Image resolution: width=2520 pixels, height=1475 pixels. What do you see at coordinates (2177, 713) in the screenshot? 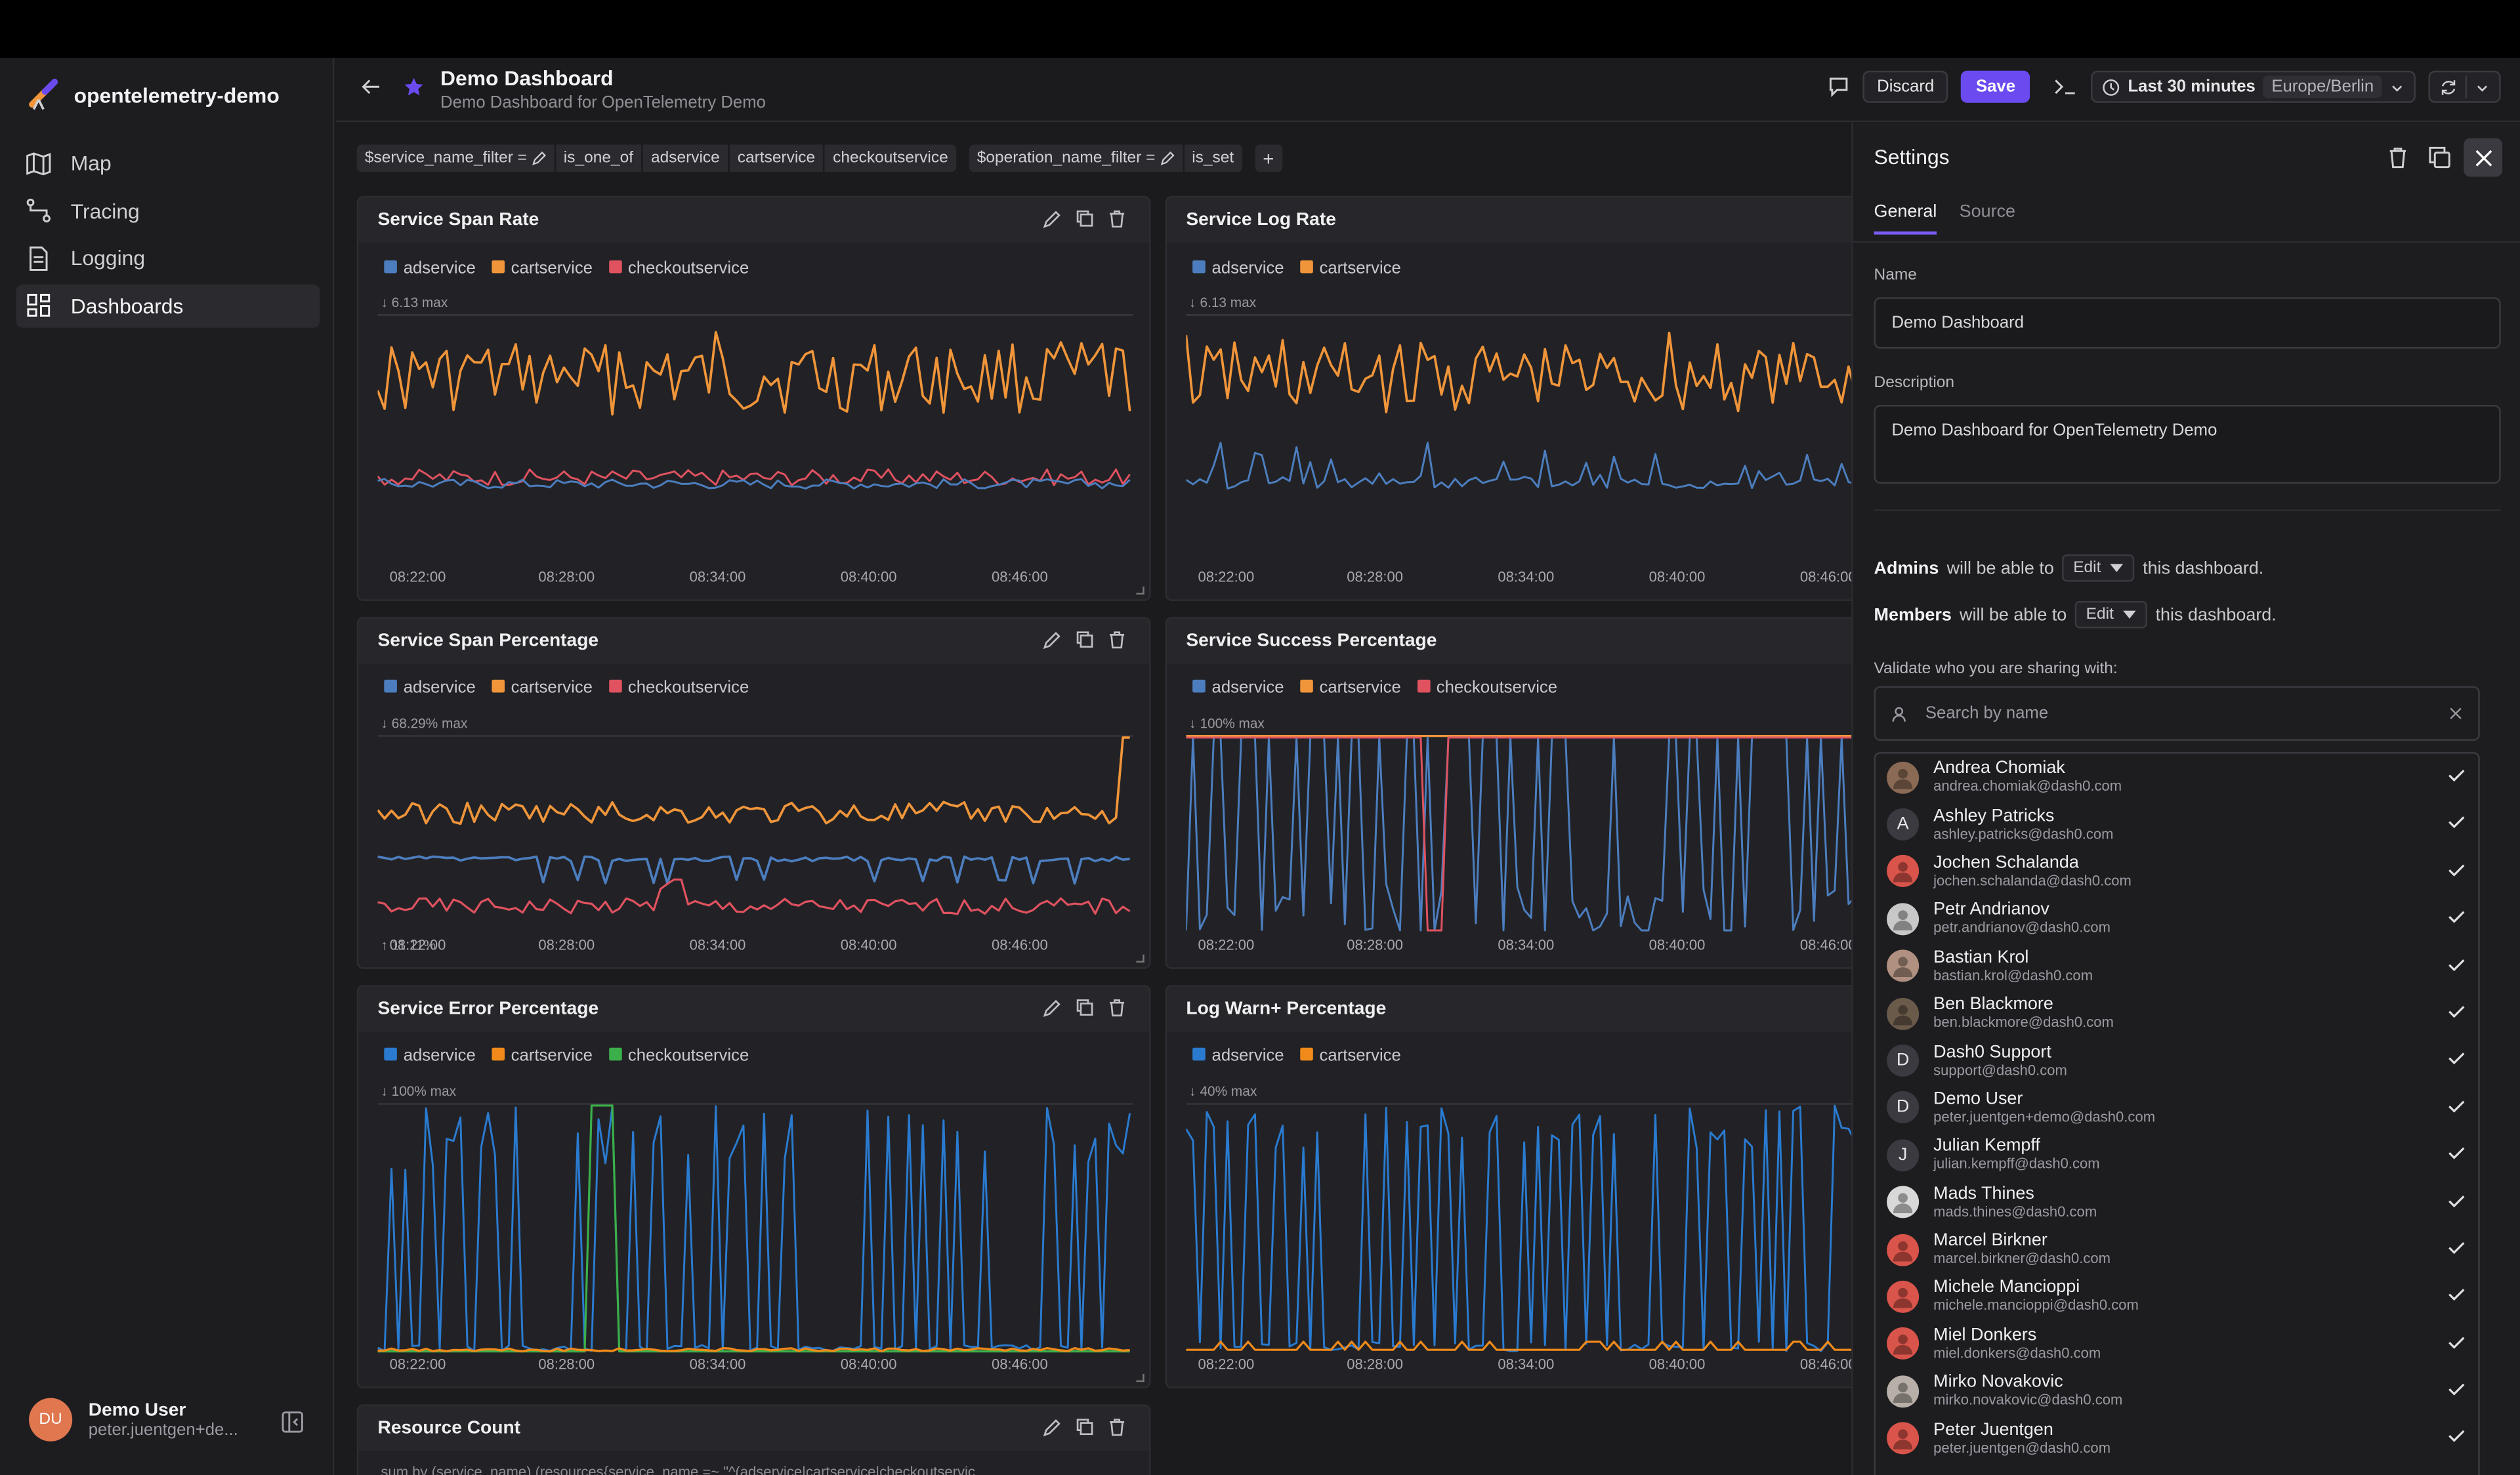
I see `user-search-input: Search by name` at bounding box center [2177, 713].